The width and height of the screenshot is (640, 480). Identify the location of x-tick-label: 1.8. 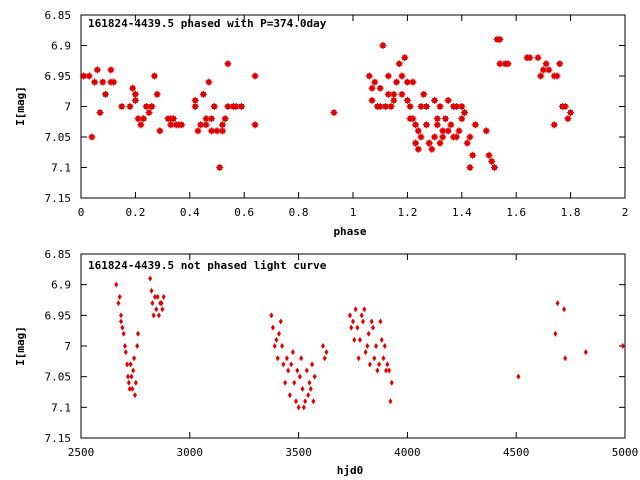
(571, 212).